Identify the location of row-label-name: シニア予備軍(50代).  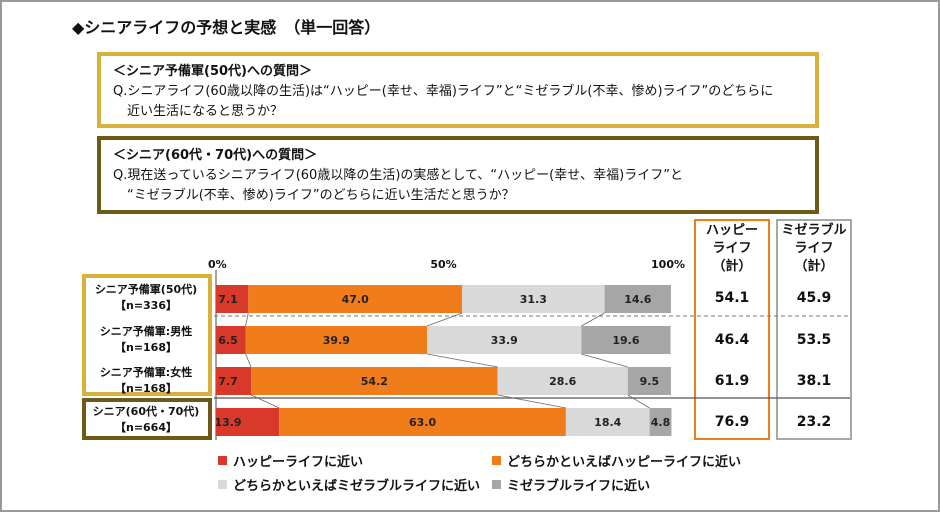
(146, 289).